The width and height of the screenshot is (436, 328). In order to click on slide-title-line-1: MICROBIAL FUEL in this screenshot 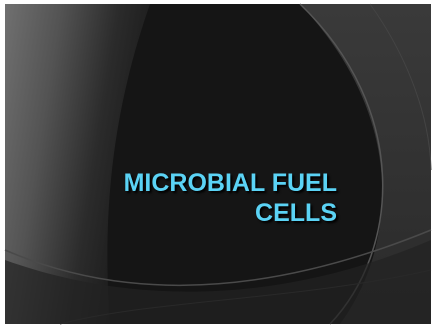, I will do `click(230, 183)`.